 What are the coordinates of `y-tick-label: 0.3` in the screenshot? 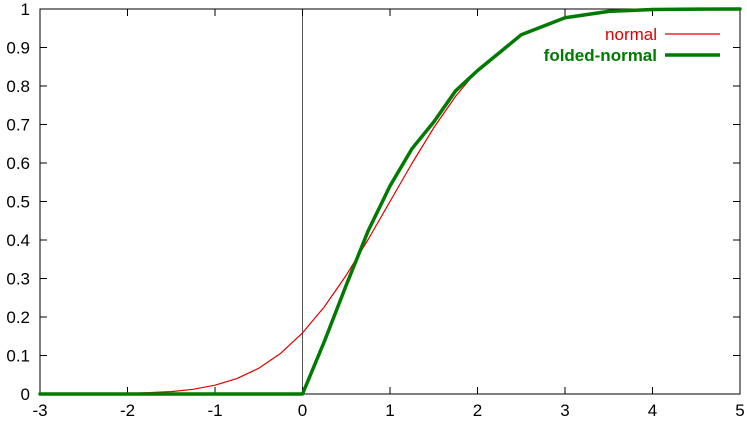 It's located at (18, 279).